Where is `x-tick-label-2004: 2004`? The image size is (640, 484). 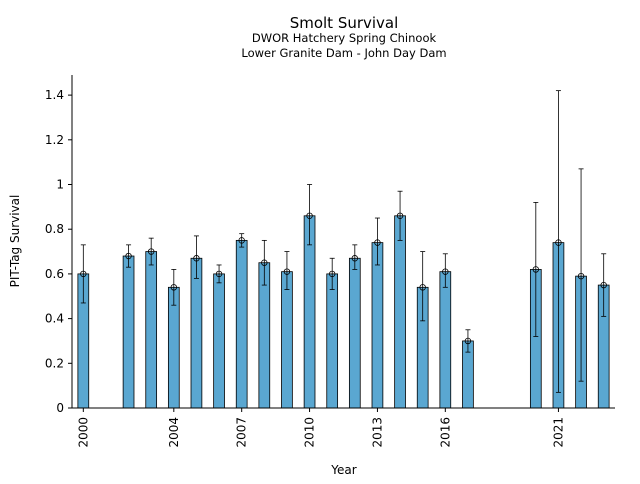
x-tick-label-2004: 2004 is located at coordinates (174, 432).